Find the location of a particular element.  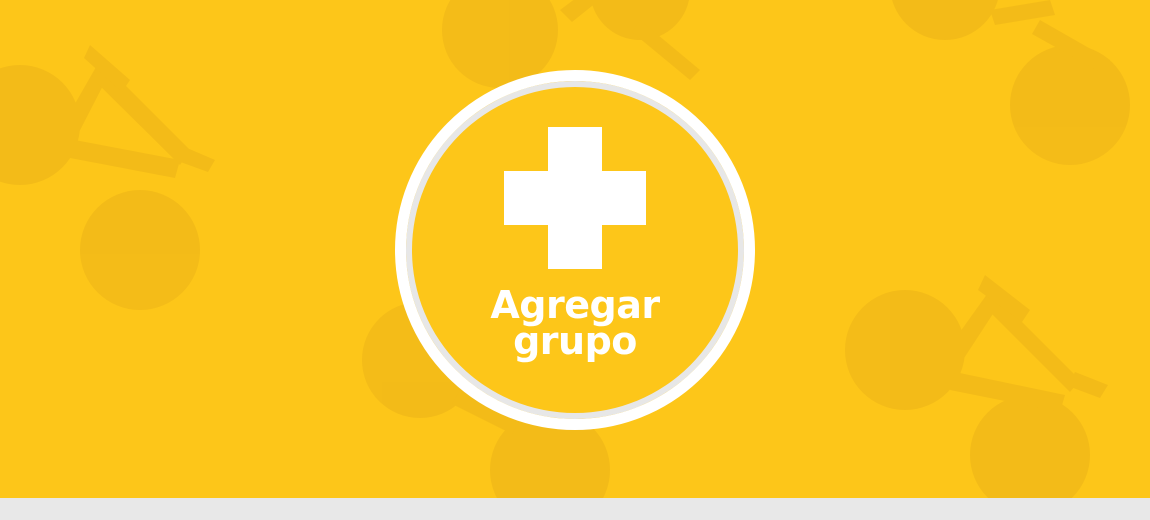

plus-icon is located at coordinates (575, 198).